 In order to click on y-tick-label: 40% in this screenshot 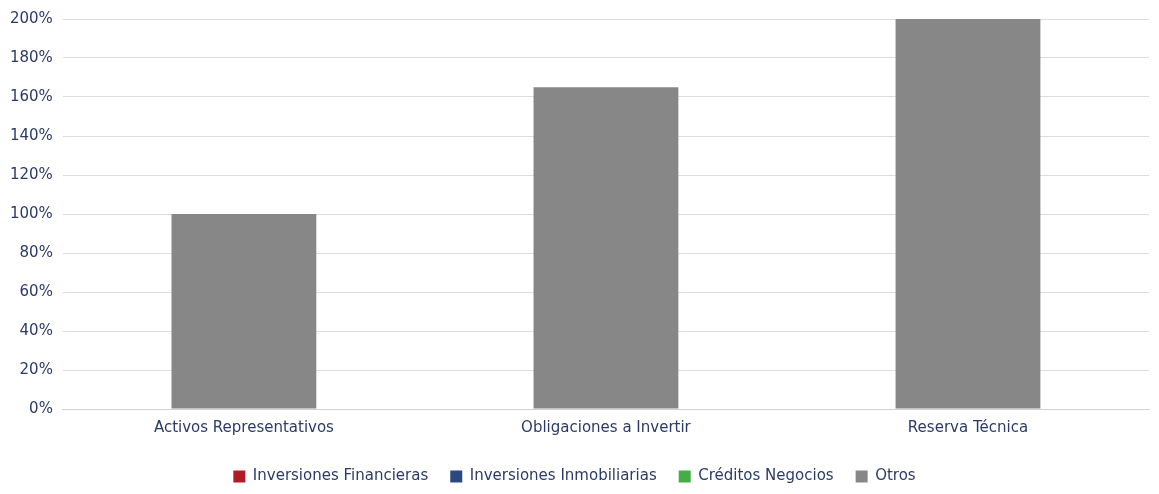, I will do `click(36, 329)`.